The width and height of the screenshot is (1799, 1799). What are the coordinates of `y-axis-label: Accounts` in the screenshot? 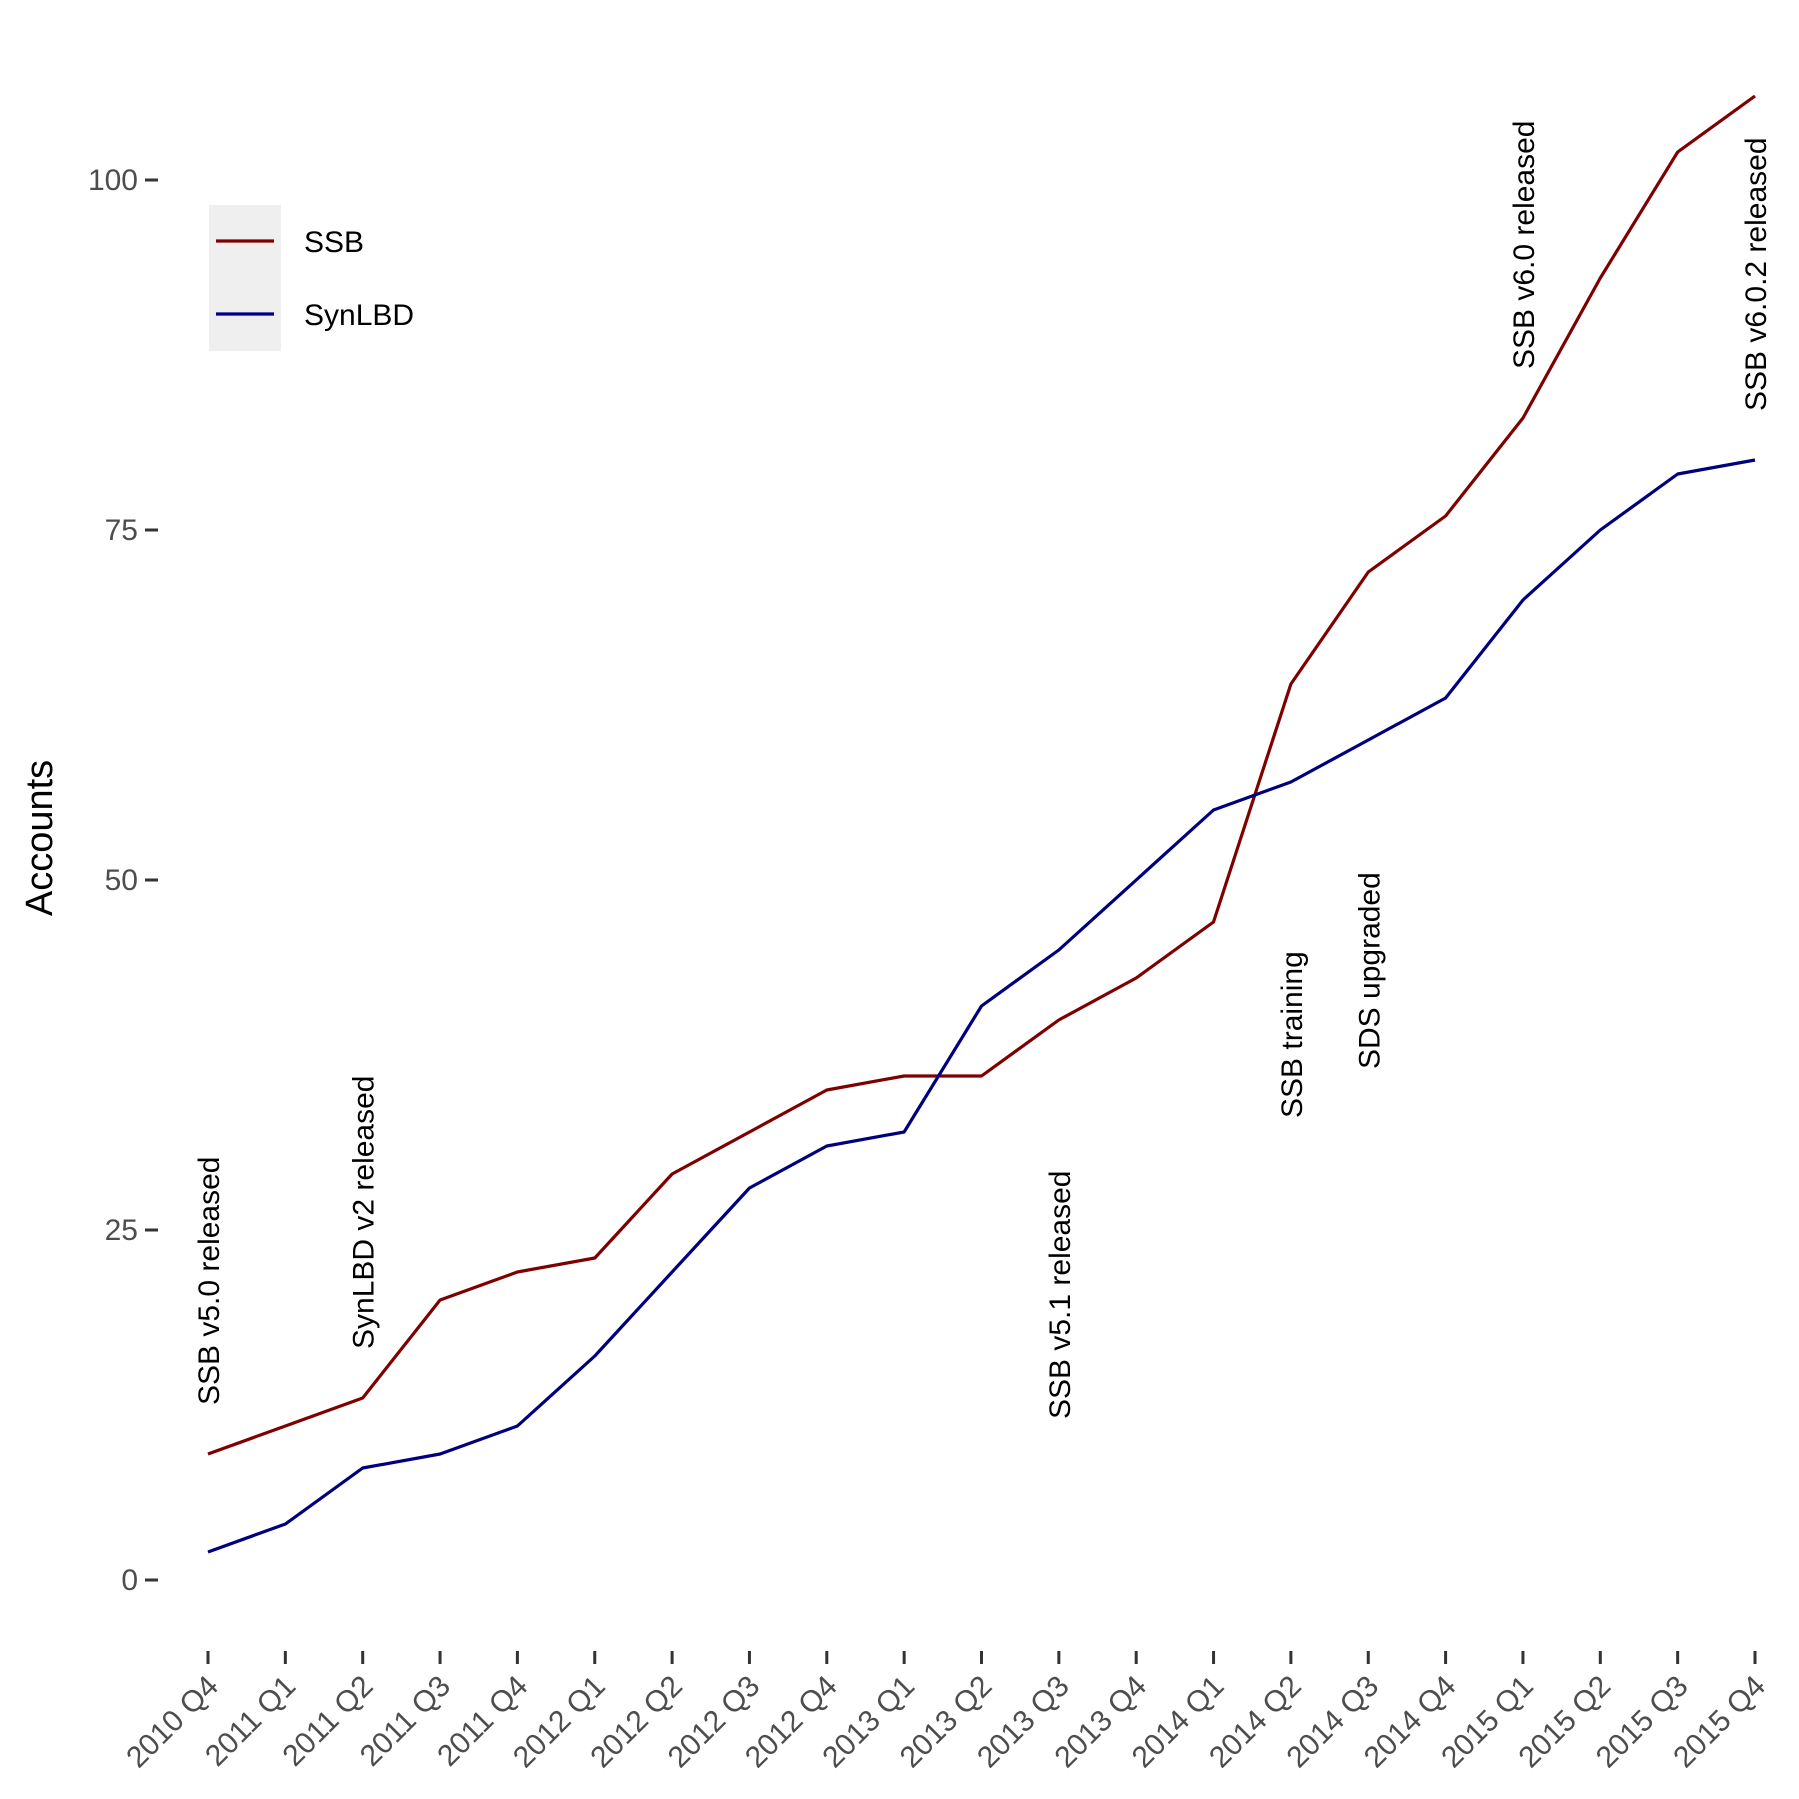 It's located at (40, 838).